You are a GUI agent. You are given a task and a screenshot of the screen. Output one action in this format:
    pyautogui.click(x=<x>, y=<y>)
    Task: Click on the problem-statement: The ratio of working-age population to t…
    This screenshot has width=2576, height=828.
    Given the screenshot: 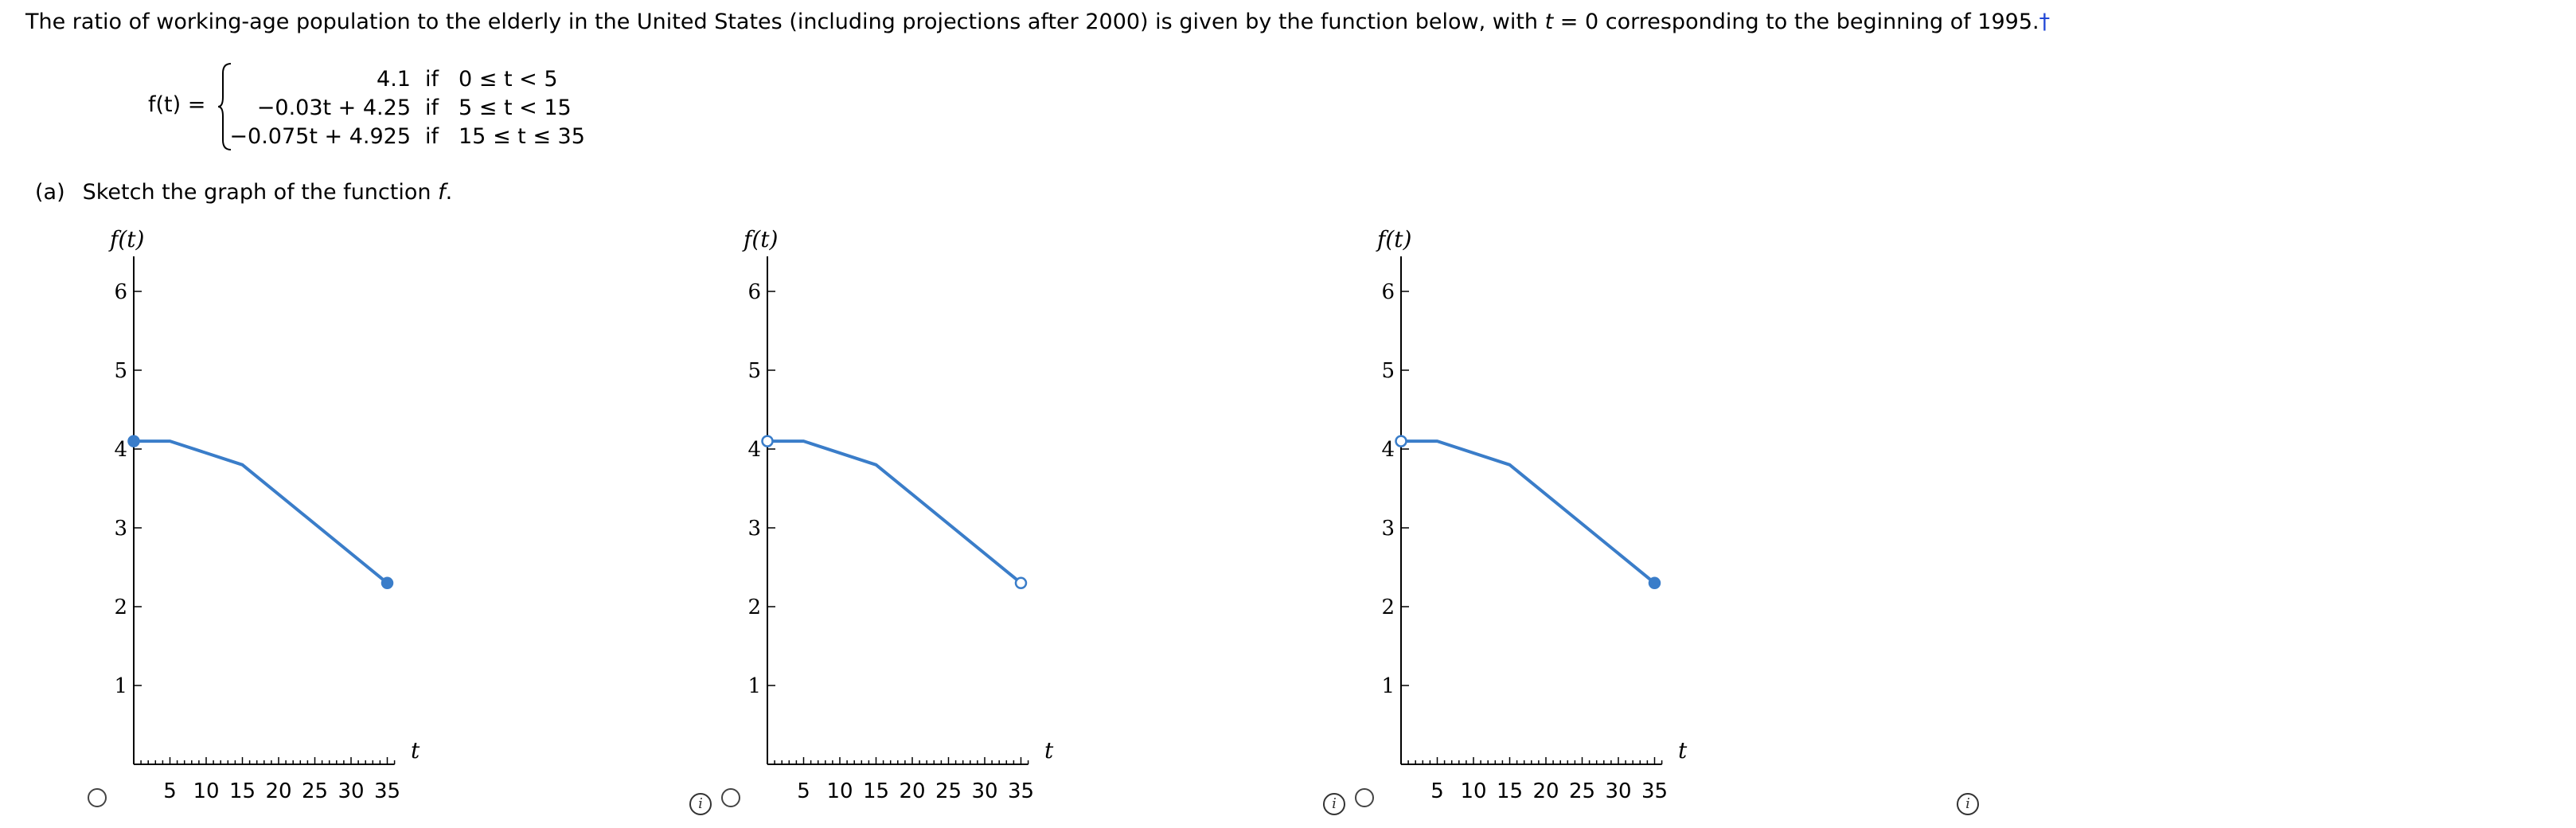 What is the action you would take?
    pyautogui.click(x=1037, y=22)
    